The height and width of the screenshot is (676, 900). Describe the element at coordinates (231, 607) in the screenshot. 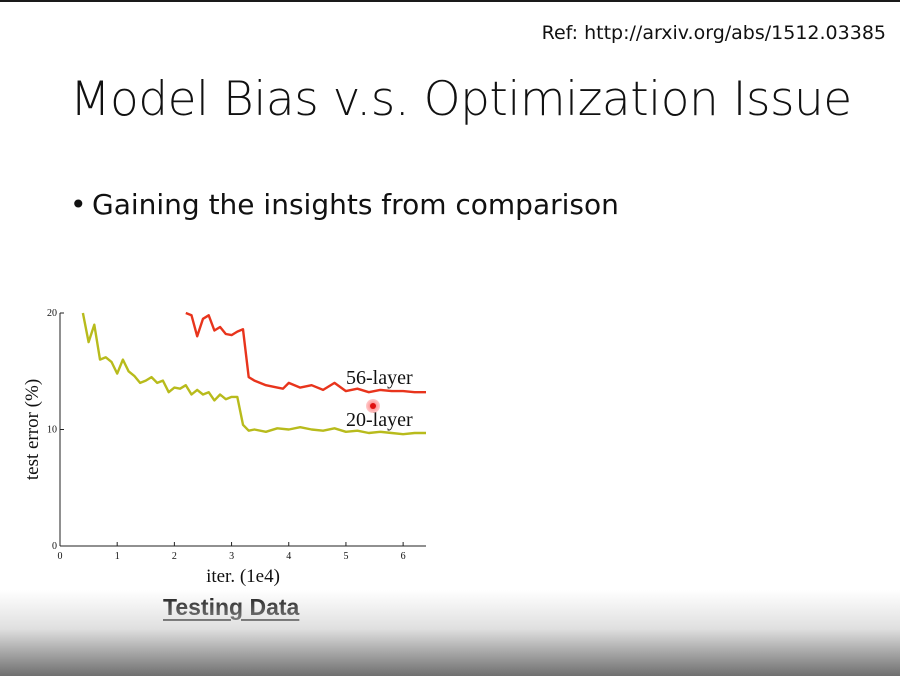

I see `chart-caption: Testing Data` at that location.